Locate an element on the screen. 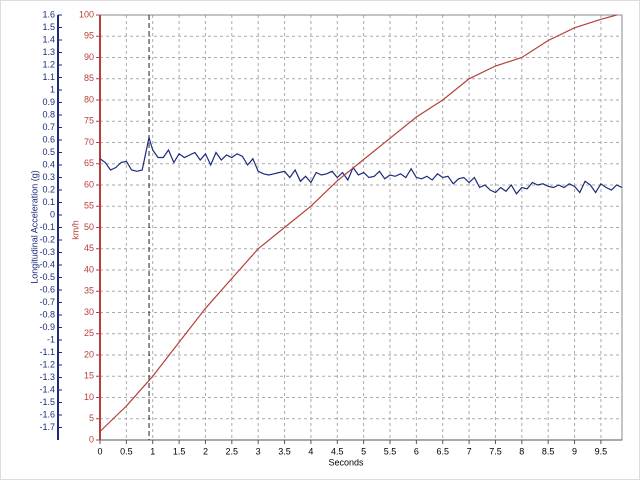 The image size is (640, 480). x-tick-label: 0 is located at coordinates (99, 451).